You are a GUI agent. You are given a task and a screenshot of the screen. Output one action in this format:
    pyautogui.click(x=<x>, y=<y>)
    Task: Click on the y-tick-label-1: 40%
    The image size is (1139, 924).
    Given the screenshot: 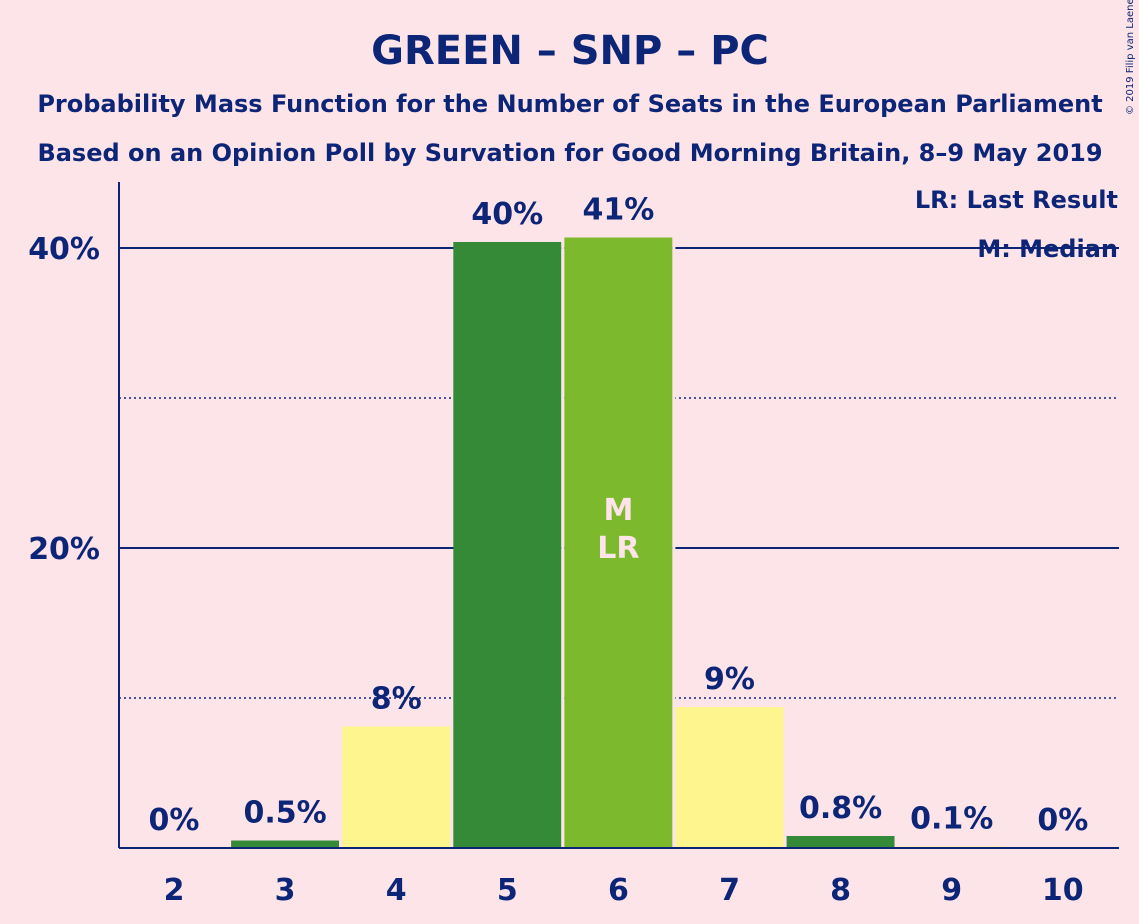 What is the action you would take?
    pyautogui.click(x=64, y=249)
    